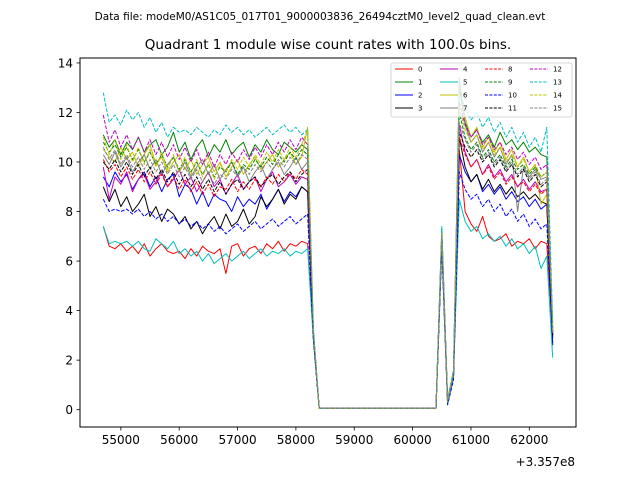  I want to click on x-tick-label: 59000, so click(354, 440).